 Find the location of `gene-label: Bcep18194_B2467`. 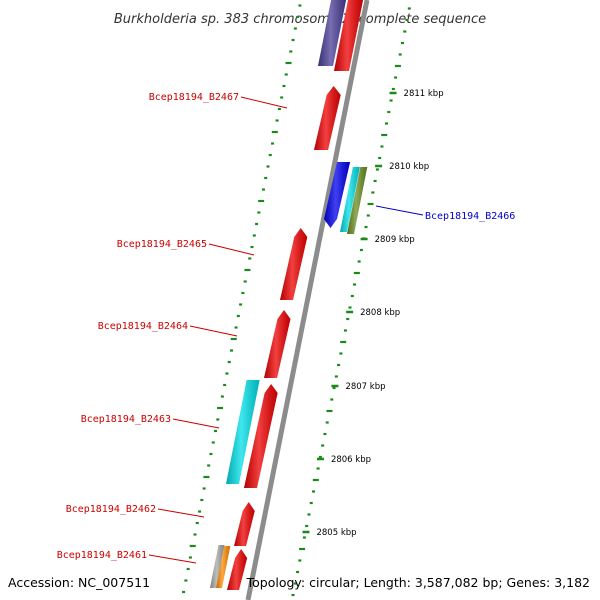

gene-label: Bcep18194_B2467 is located at coordinates (194, 97).